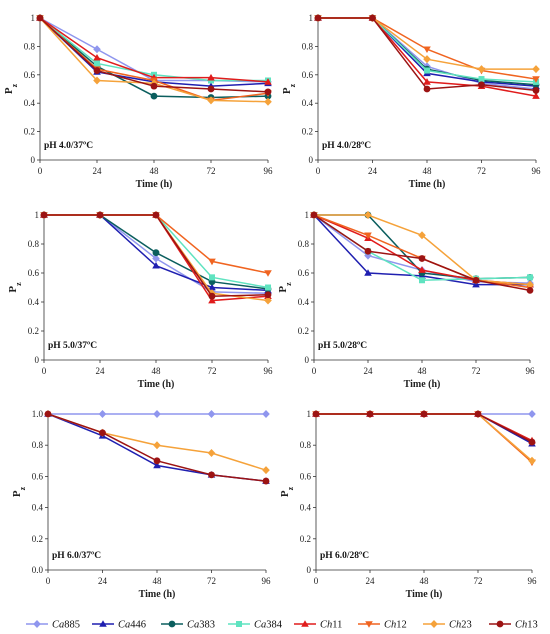  I want to click on legend-entry-Ca446: Ca446, so click(119, 625).